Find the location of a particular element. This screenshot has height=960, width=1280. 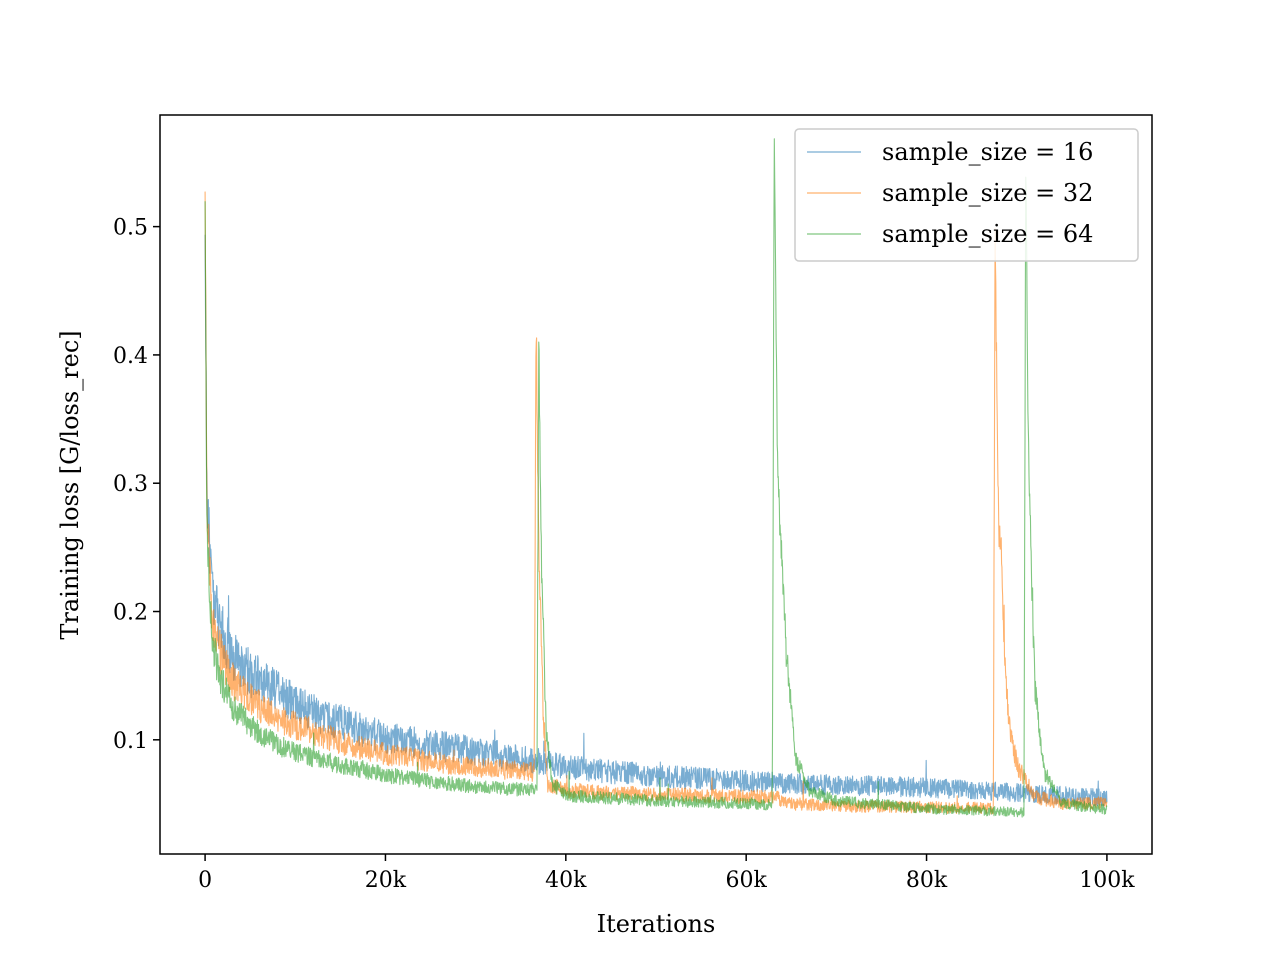

y-axis: 0.1 0.2 0.3 0.4 0.5 is located at coordinates (136, 485).